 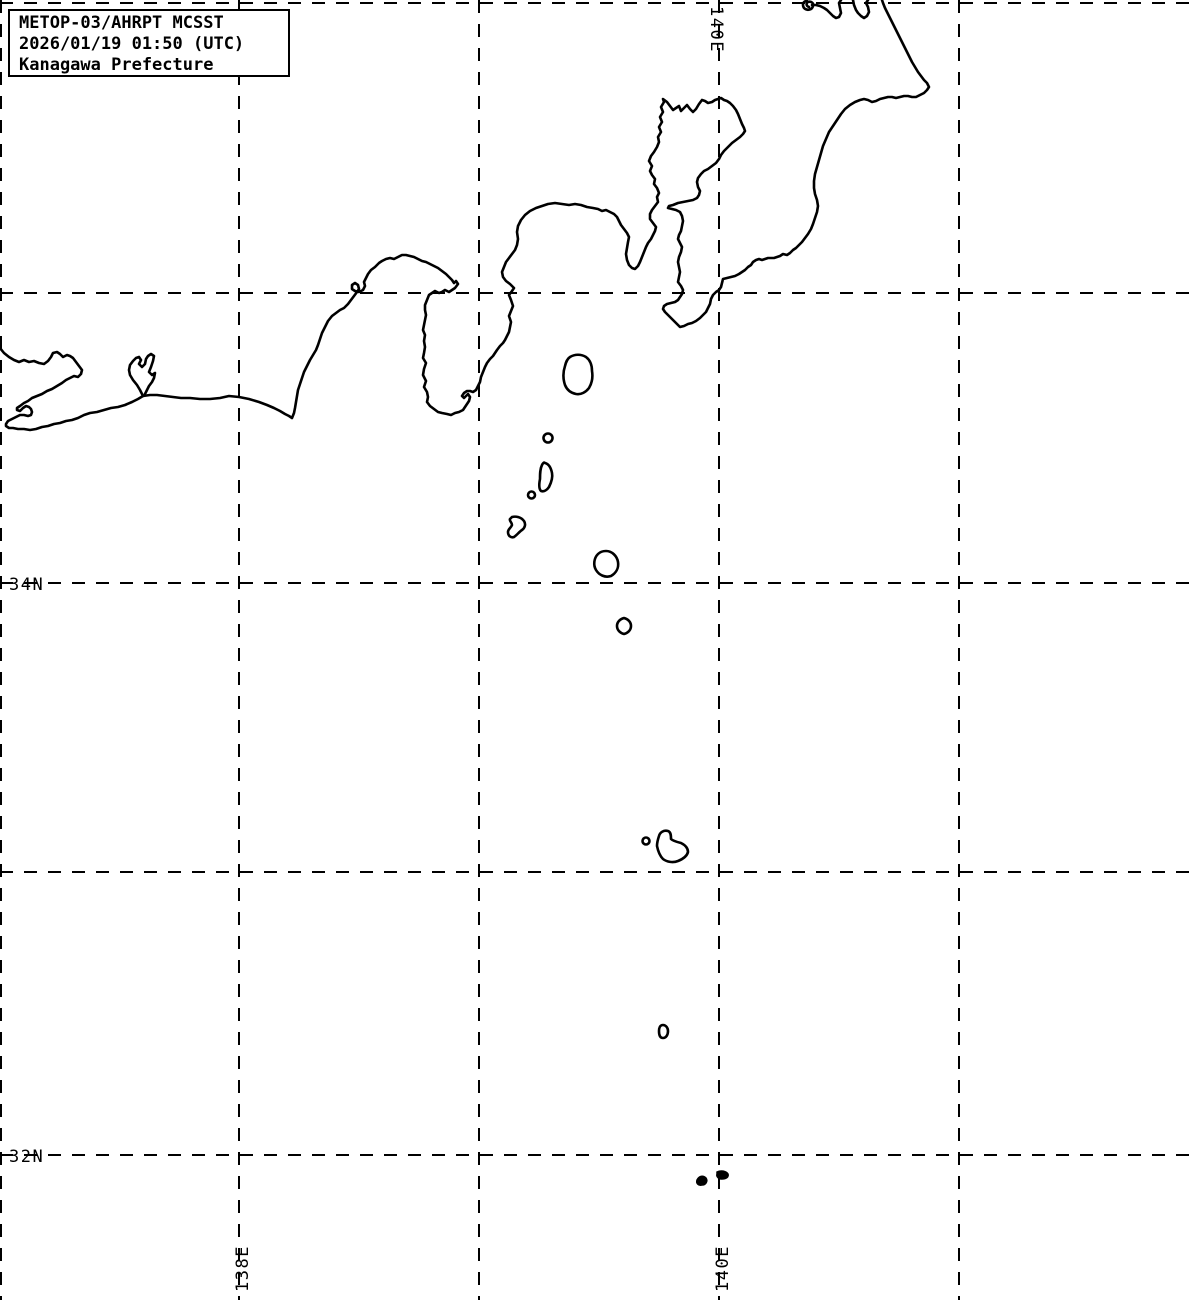 What do you see at coordinates (132, 44) in the screenshot?
I see `title-line-datetime: 2026/01/19 01:50 (UTC)` at bounding box center [132, 44].